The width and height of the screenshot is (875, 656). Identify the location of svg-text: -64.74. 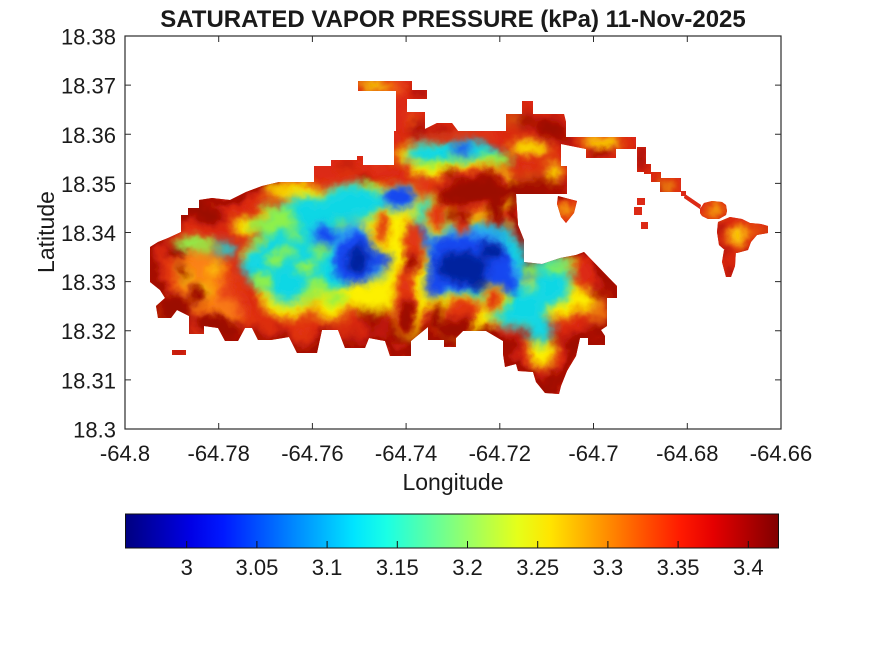
(406, 453).